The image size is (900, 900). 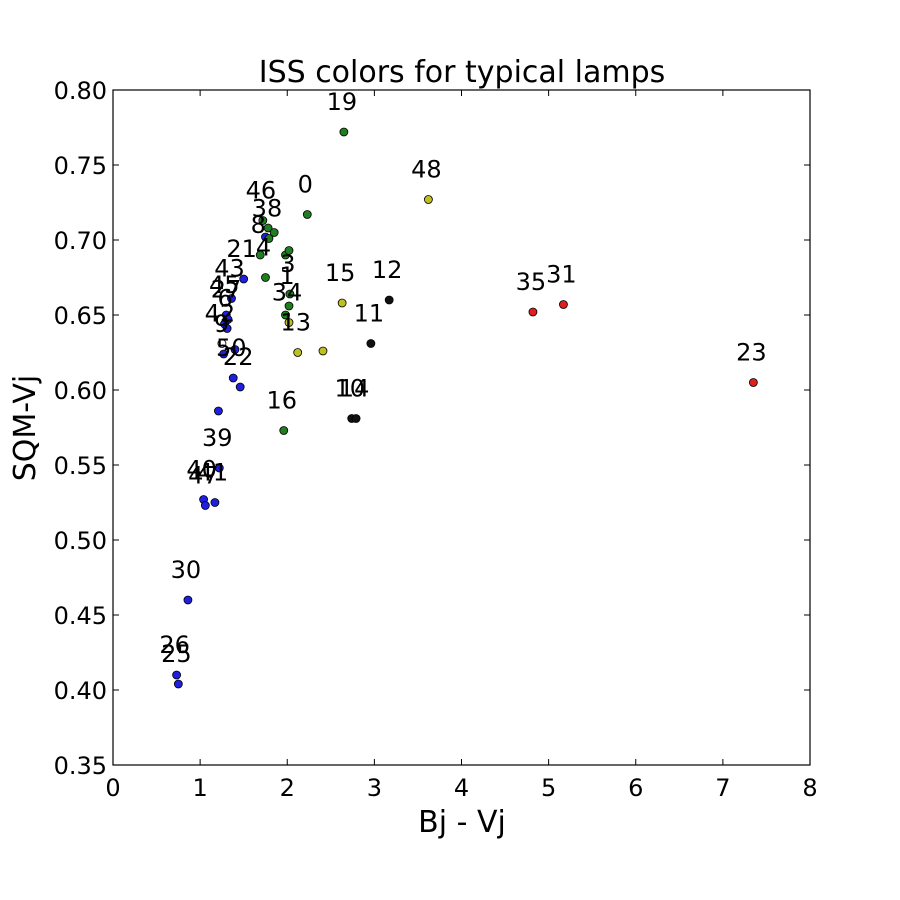 I want to click on y-tick-label: 0.80, so click(x=80, y=91).